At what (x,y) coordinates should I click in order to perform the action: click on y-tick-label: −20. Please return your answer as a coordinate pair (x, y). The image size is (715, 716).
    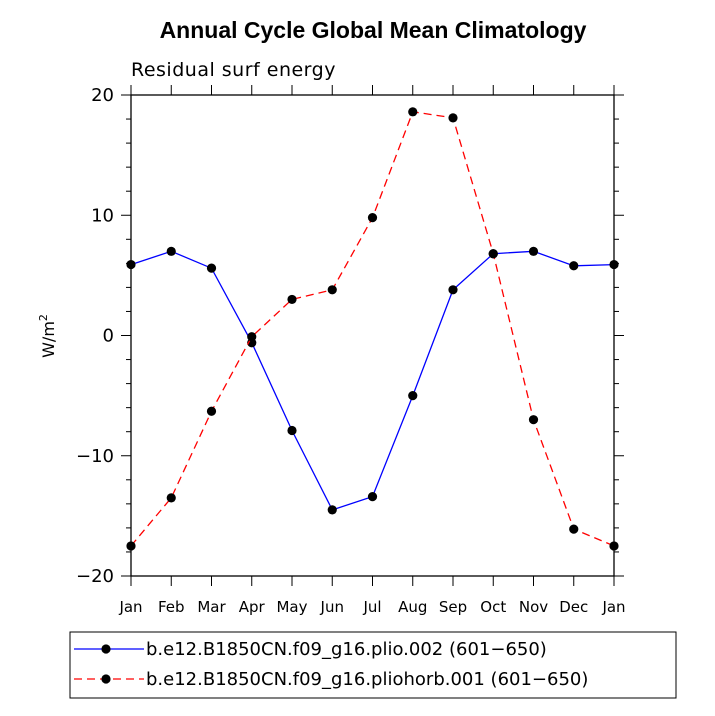
    Looking at the image, I should click on (95, 576).